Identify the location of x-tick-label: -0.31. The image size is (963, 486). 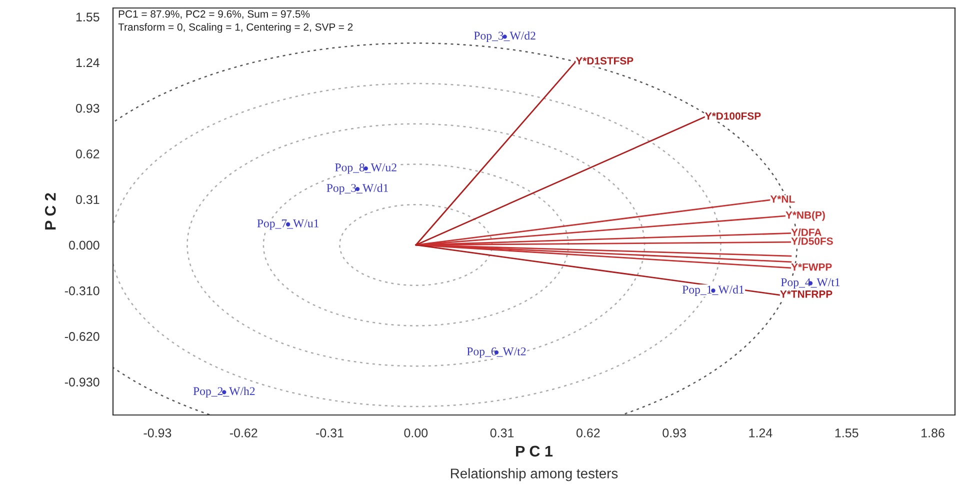
(330, 433).